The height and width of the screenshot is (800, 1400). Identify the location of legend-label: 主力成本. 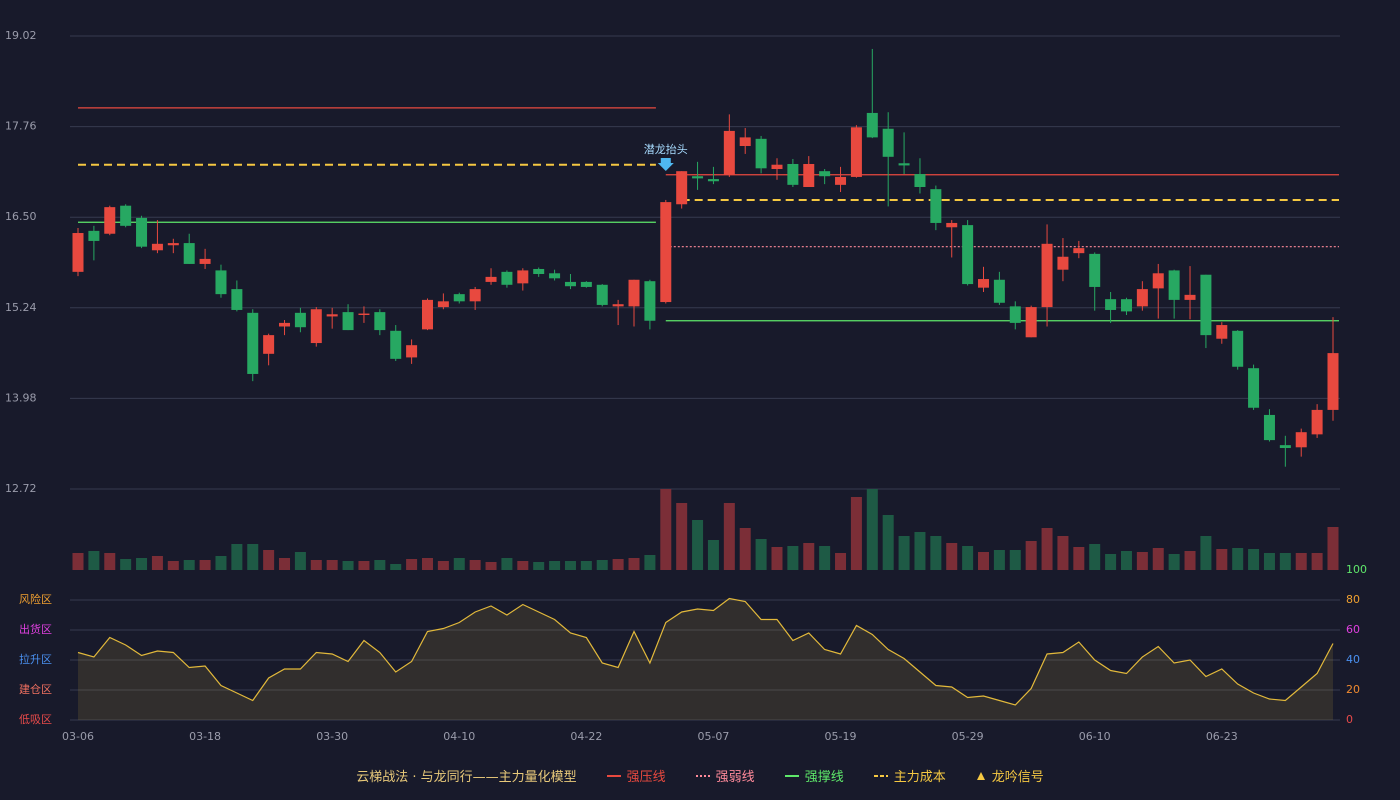
(919, 777).